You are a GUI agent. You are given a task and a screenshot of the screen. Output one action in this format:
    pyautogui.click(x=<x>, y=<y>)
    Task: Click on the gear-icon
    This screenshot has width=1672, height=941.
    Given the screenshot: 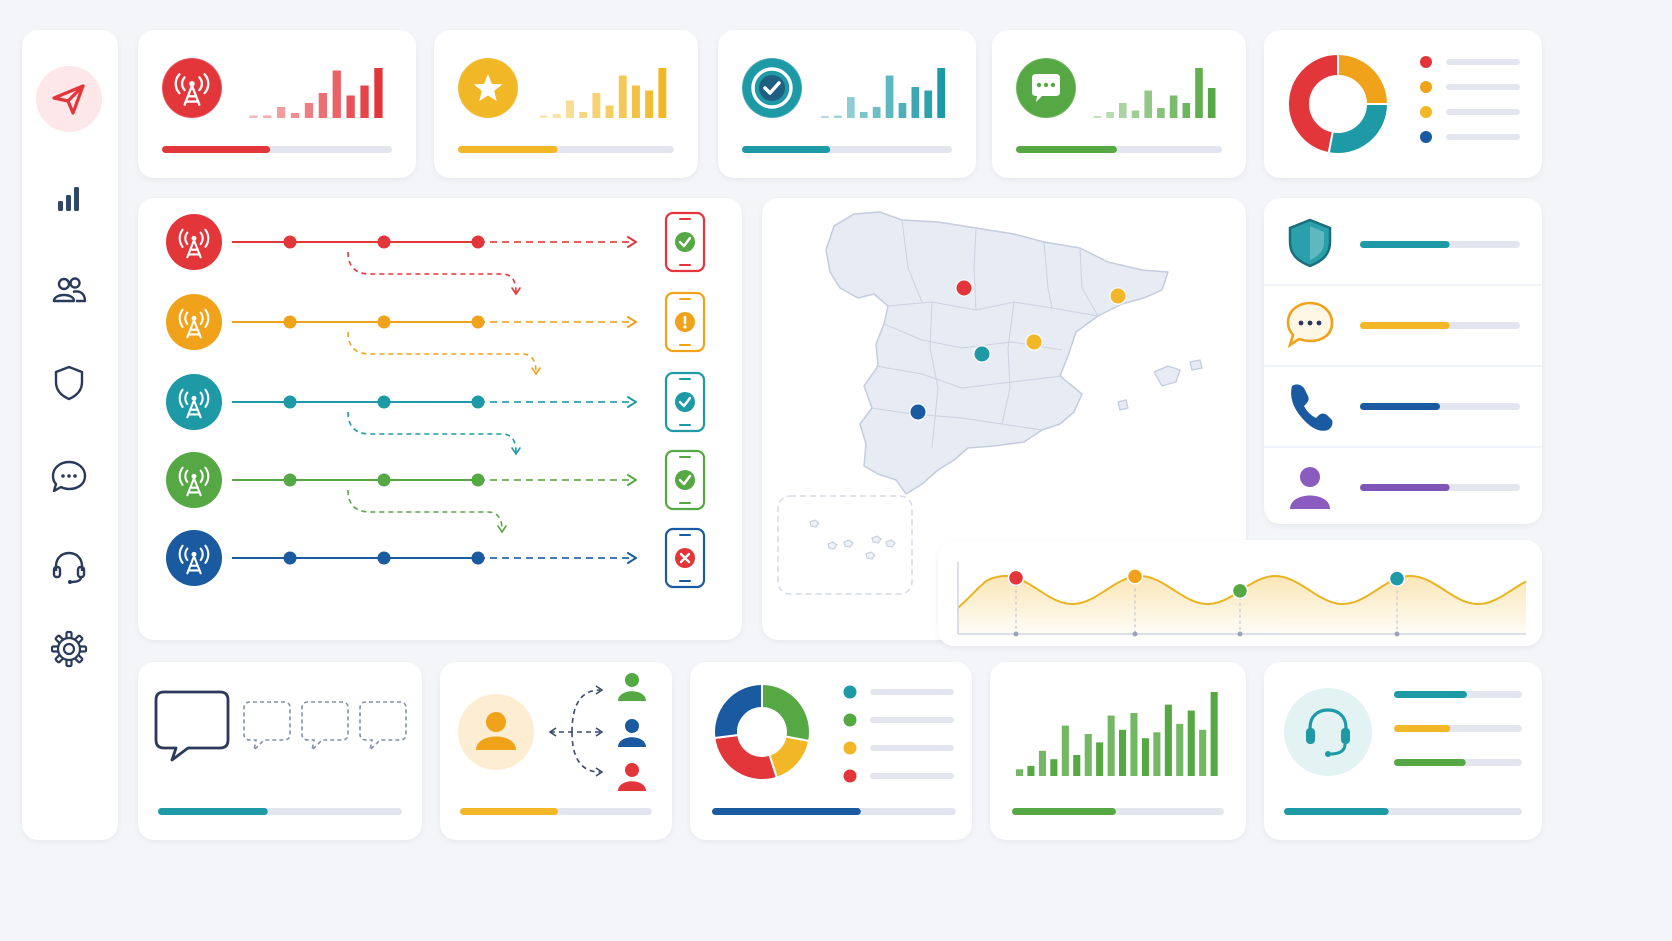 What is the action you would take?
    pyautogui.click(x=69, y=649)
    